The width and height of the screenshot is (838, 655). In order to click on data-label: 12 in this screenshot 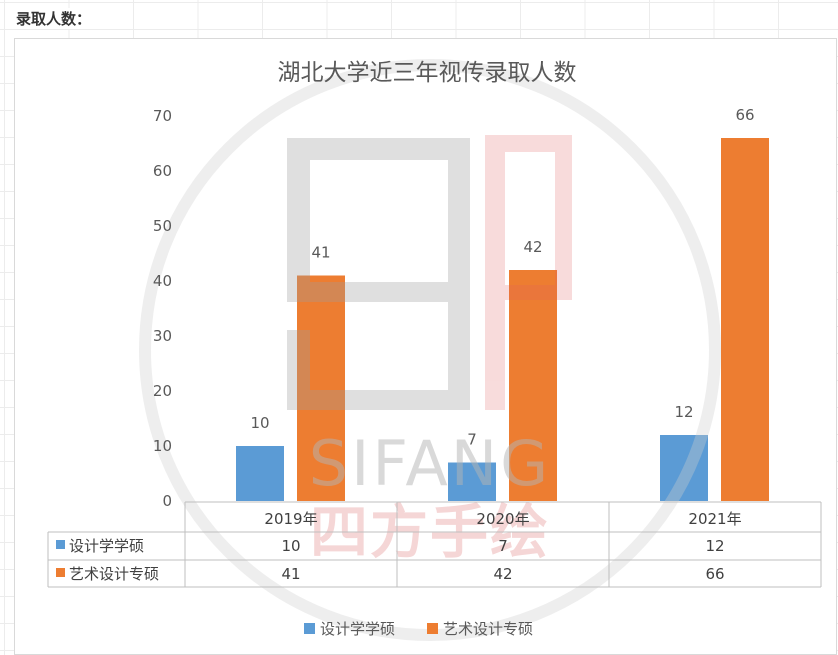, I will do `click(683, 412)`.